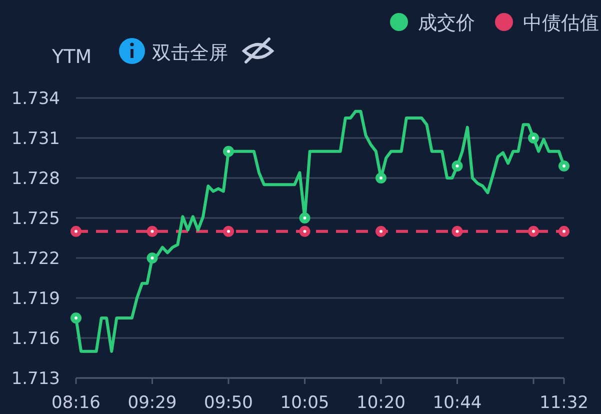 Image resolution: width=601 pixels, height=414 pixels. I want to click on x-tick-label: 11:32, so click(564, 403).